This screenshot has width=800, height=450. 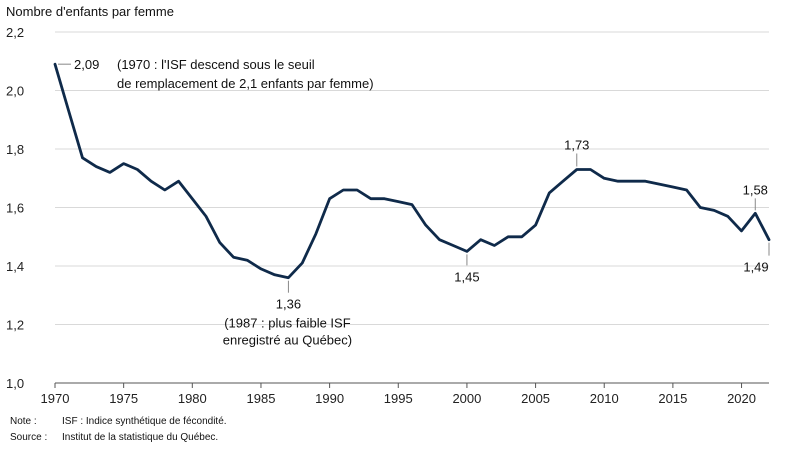 I want to click on data-label-2021: 1,58, so click(x=755, y=189).